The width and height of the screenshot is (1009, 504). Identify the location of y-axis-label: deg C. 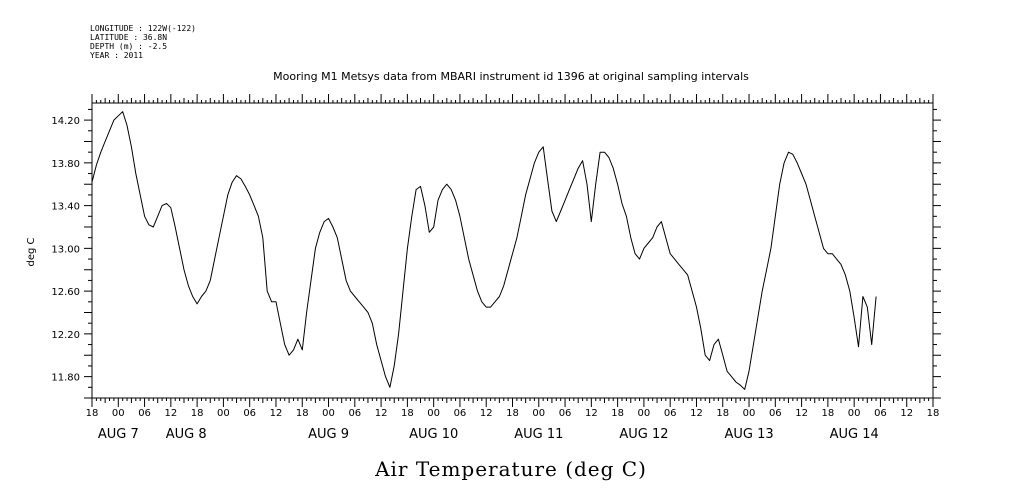
(31, 251).